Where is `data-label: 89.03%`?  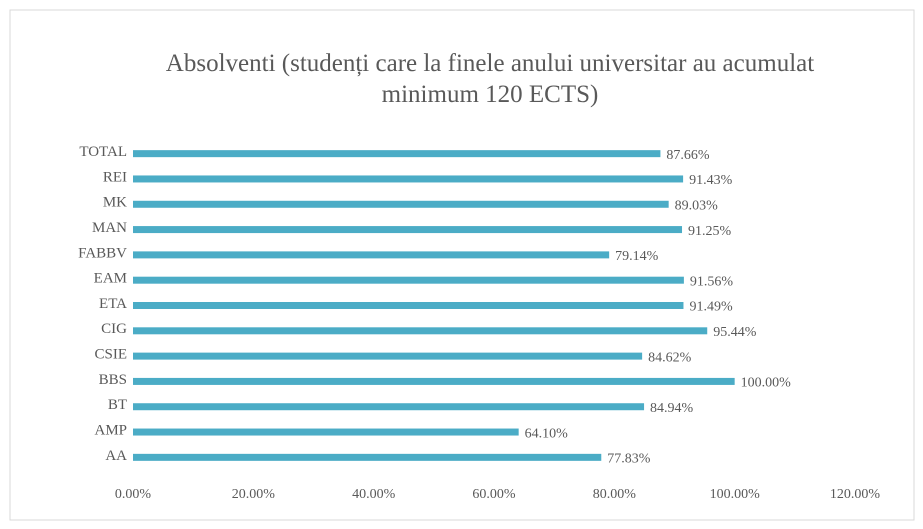 data-label: 89.03% is located at coordinates (697, 205).